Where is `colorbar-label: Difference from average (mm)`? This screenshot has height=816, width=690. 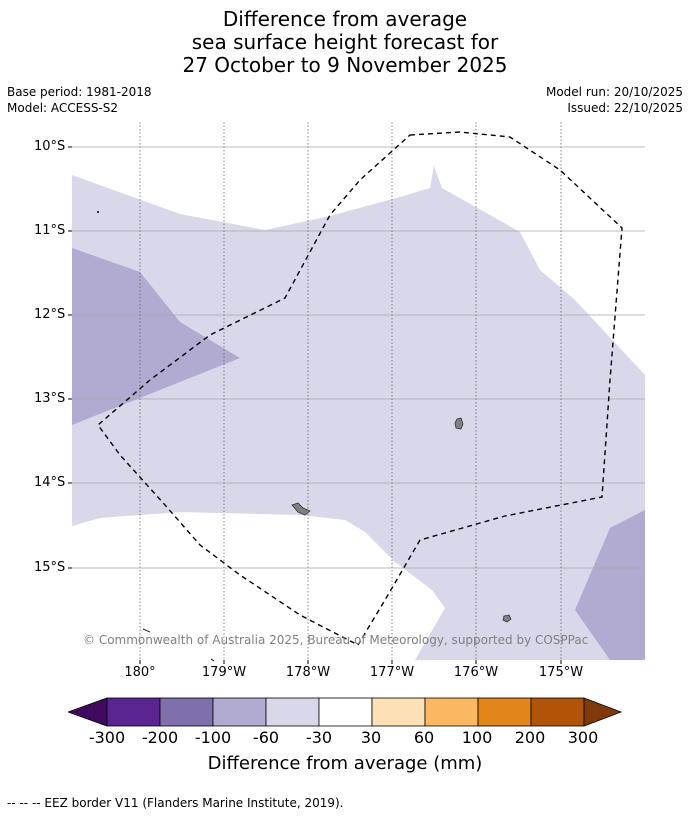 colorbar-label: Difference from average (mm) is located at coordinates (345, 763).